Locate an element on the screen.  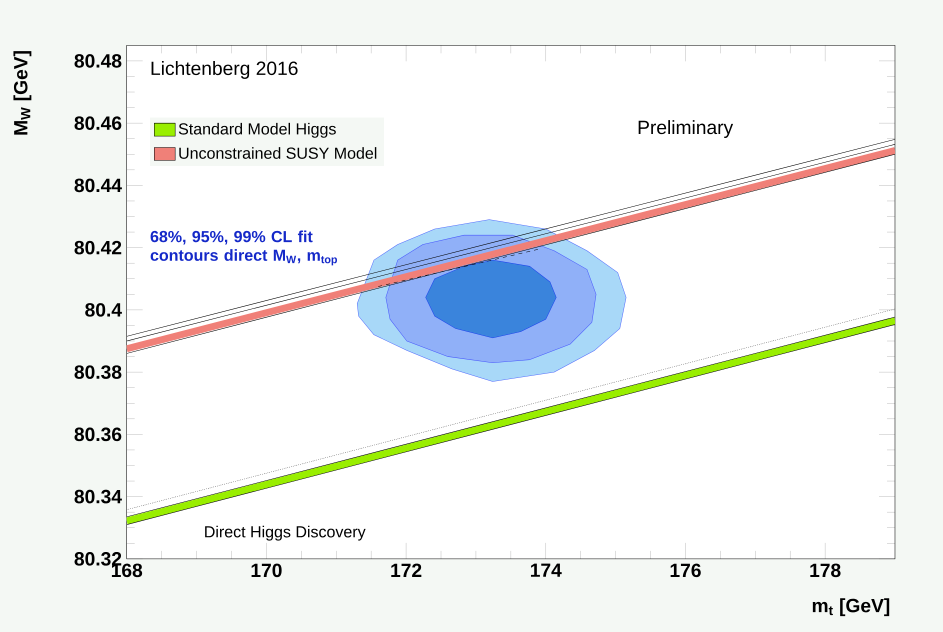
x-tick-label: 170 is located at coordinates (267, 570).